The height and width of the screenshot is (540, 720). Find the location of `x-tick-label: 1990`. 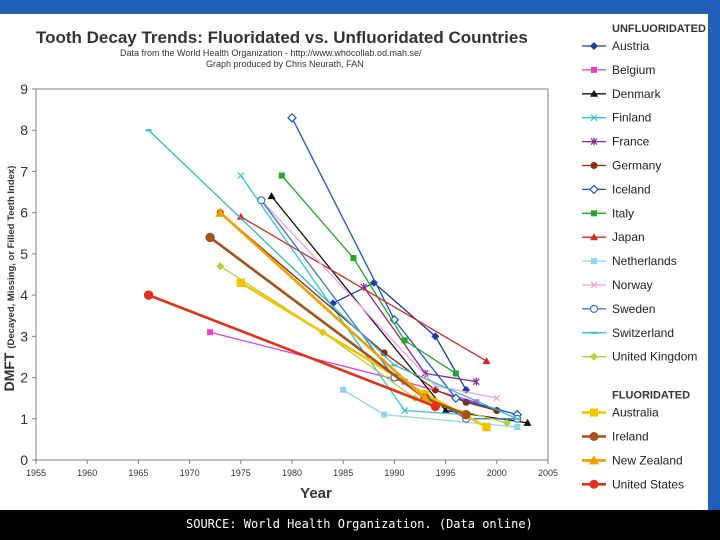

x-tick-label: 1990 is located at coordinates (394, 473).